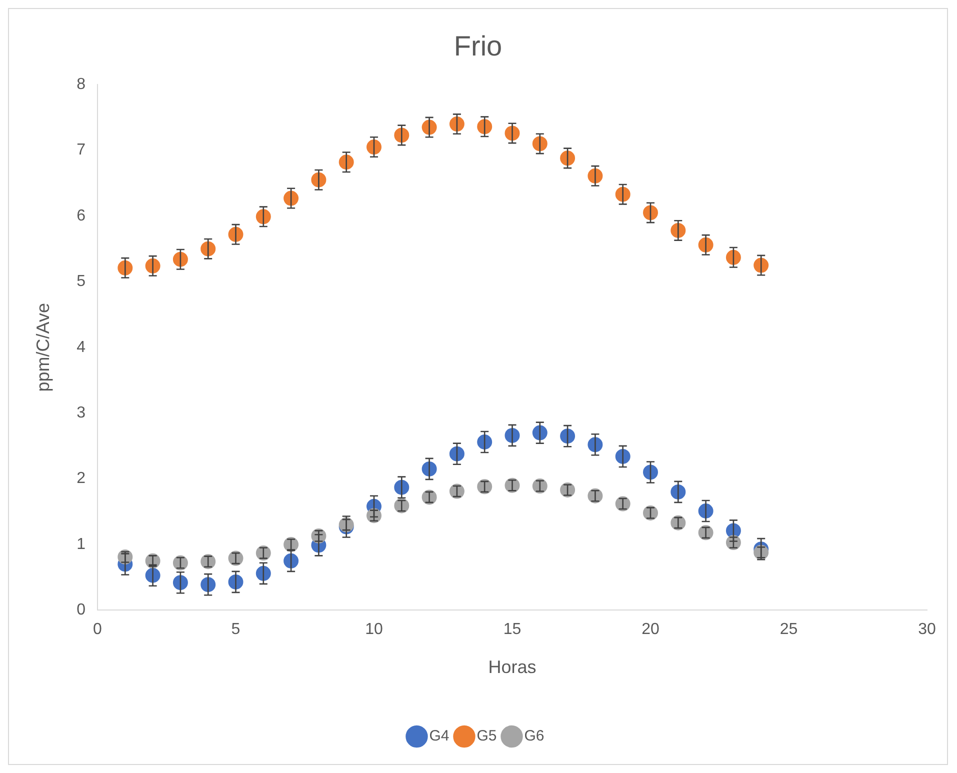 This screenshot has width=957, height=773. Describe the element at coordinates (81, 150) in the screenshot. I see `y-tick-label: 7` at that location.